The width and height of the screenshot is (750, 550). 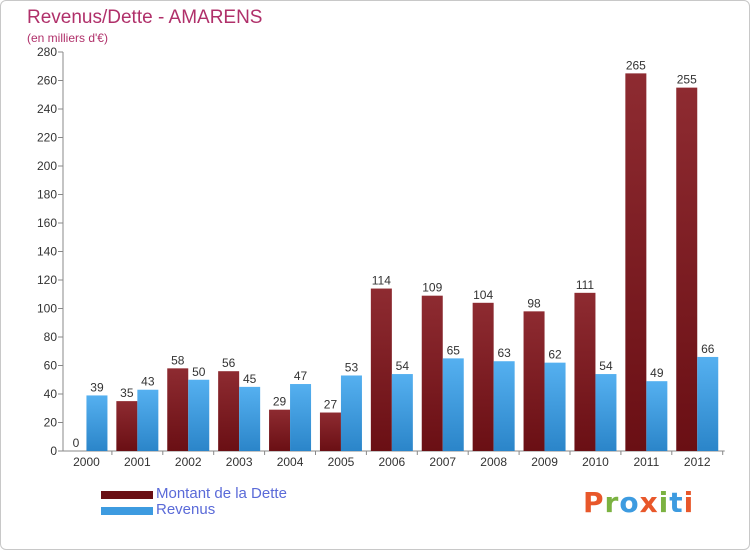 I want to click on data-label-dette: 35, so click(x=127, y=393).